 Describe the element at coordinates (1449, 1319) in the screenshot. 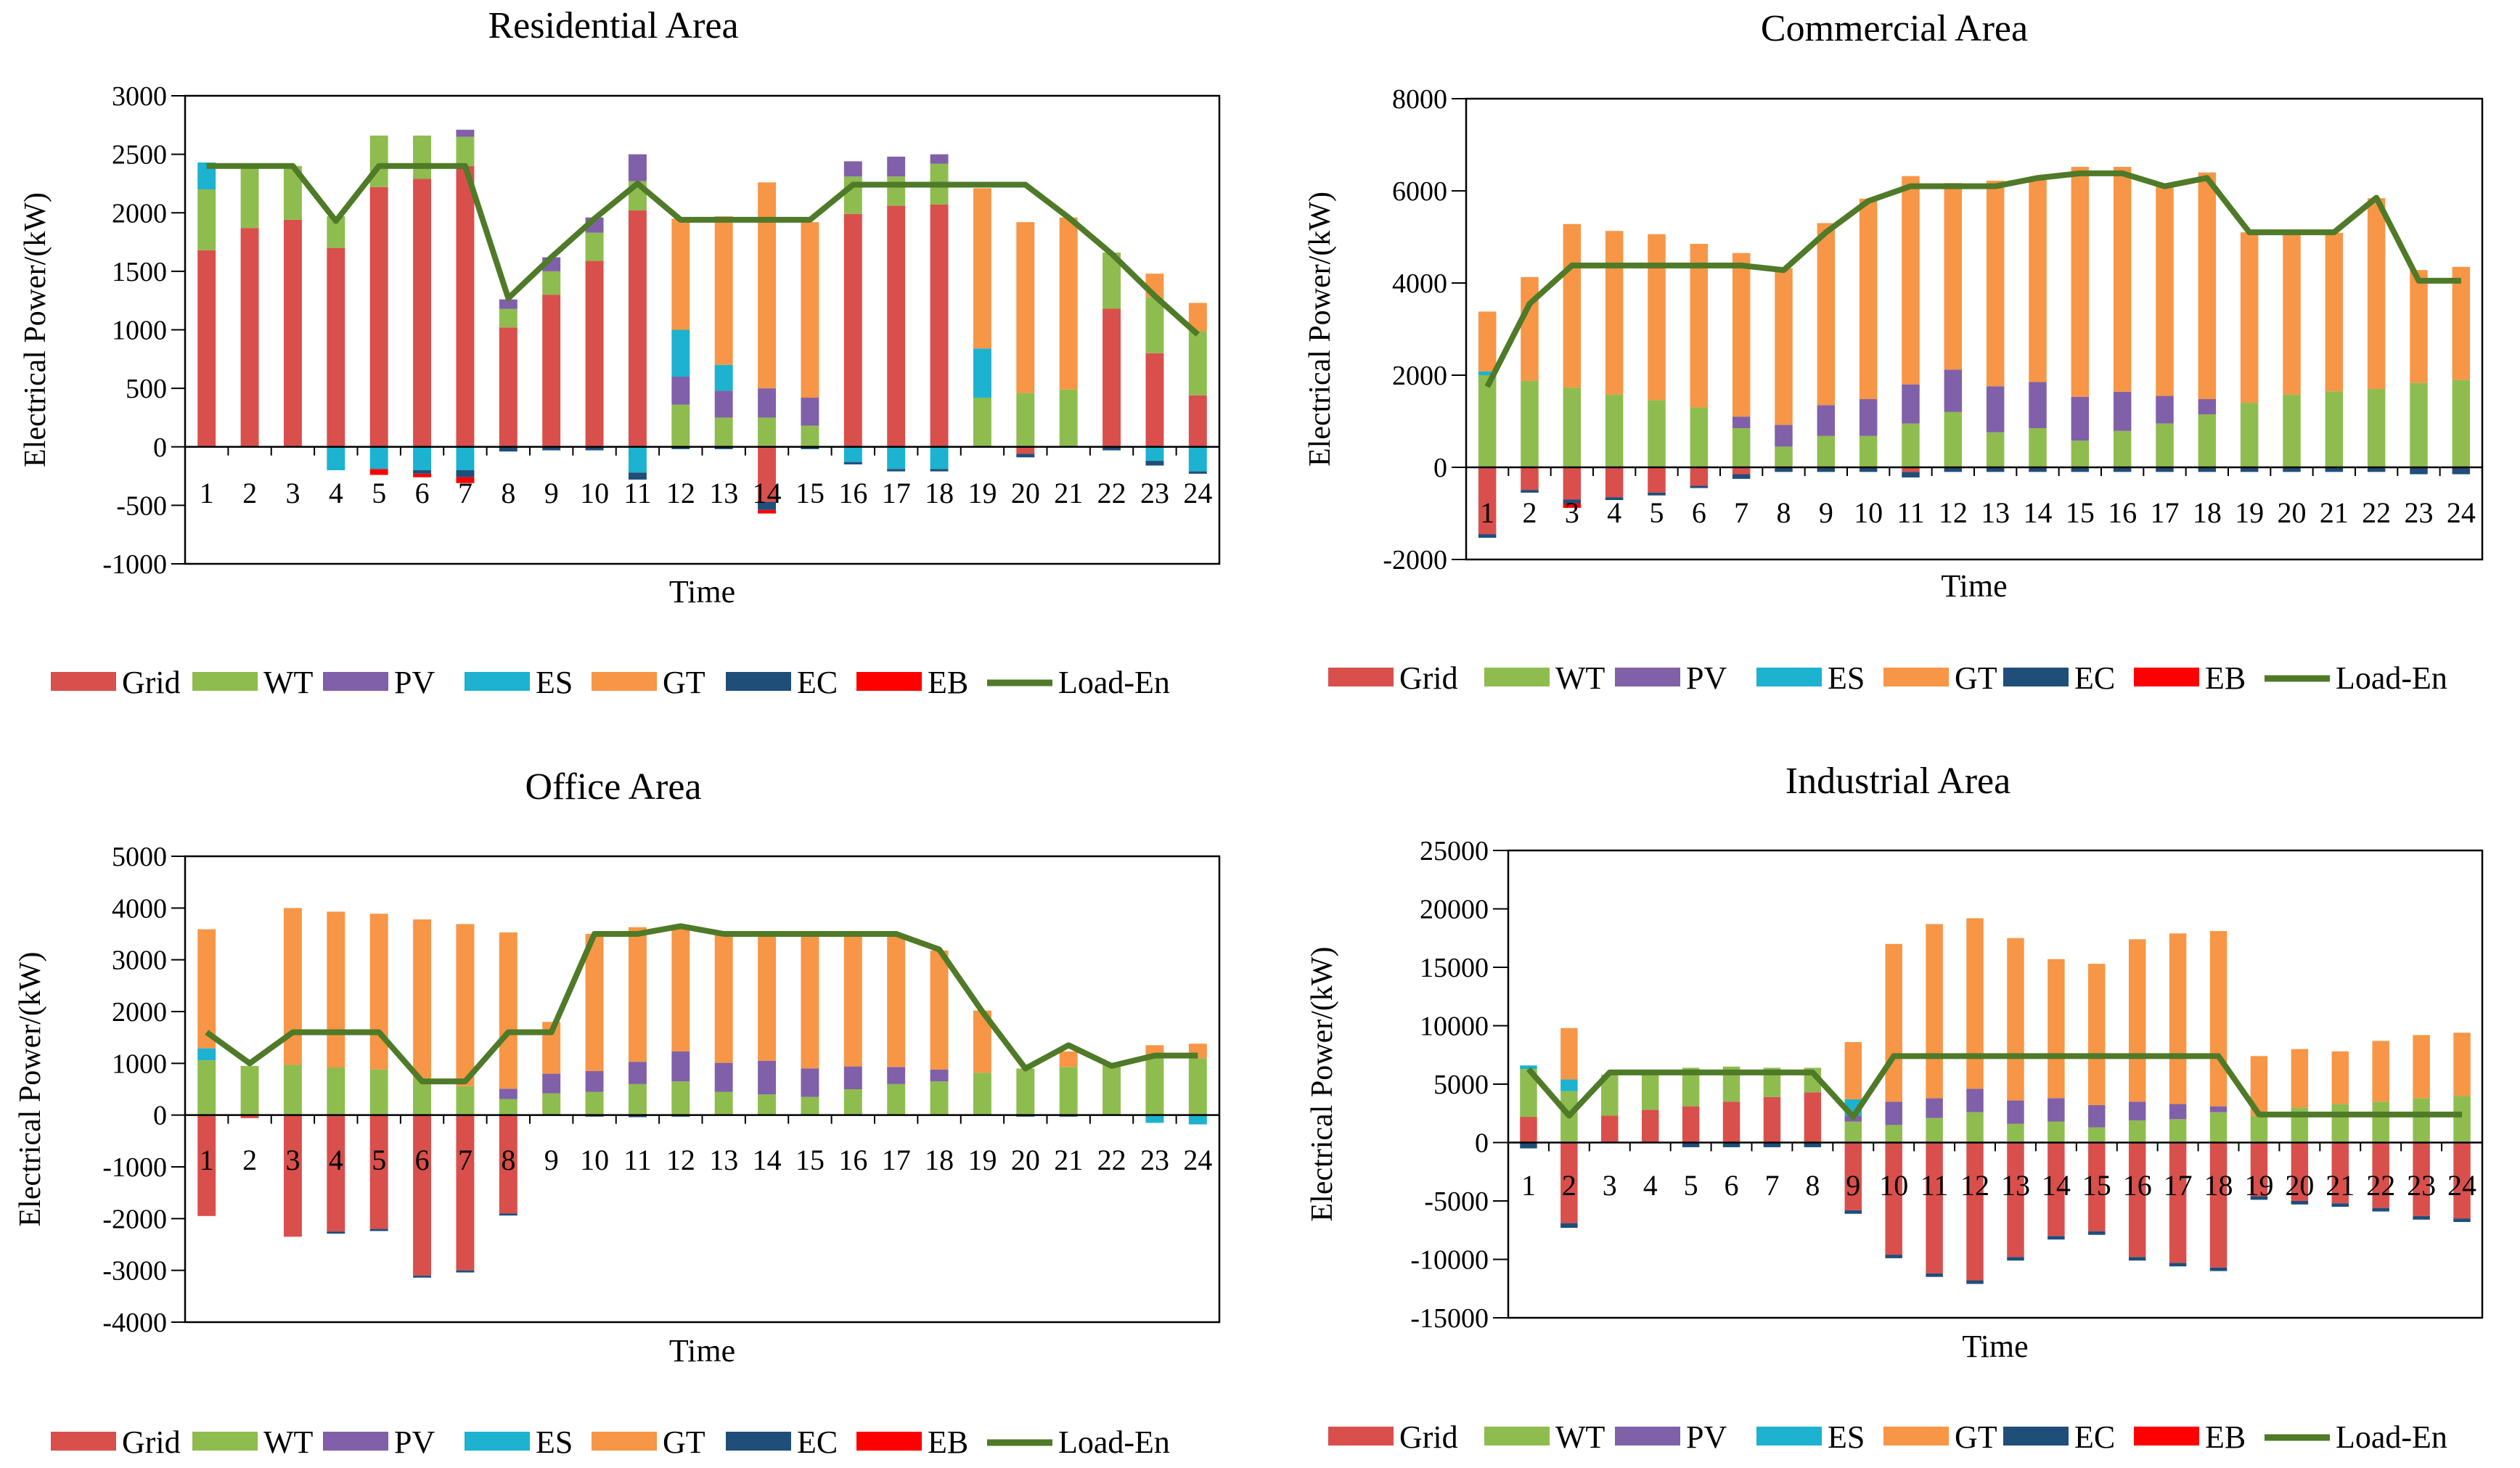

I see `y-tick-label: -15000` at that location.